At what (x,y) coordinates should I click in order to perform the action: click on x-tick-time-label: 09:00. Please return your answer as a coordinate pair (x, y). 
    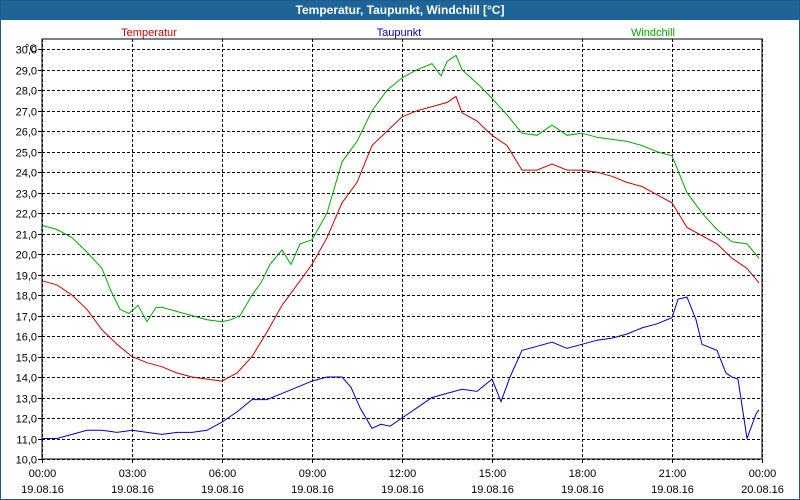
    Looking at the image, I should click on (313, 474).